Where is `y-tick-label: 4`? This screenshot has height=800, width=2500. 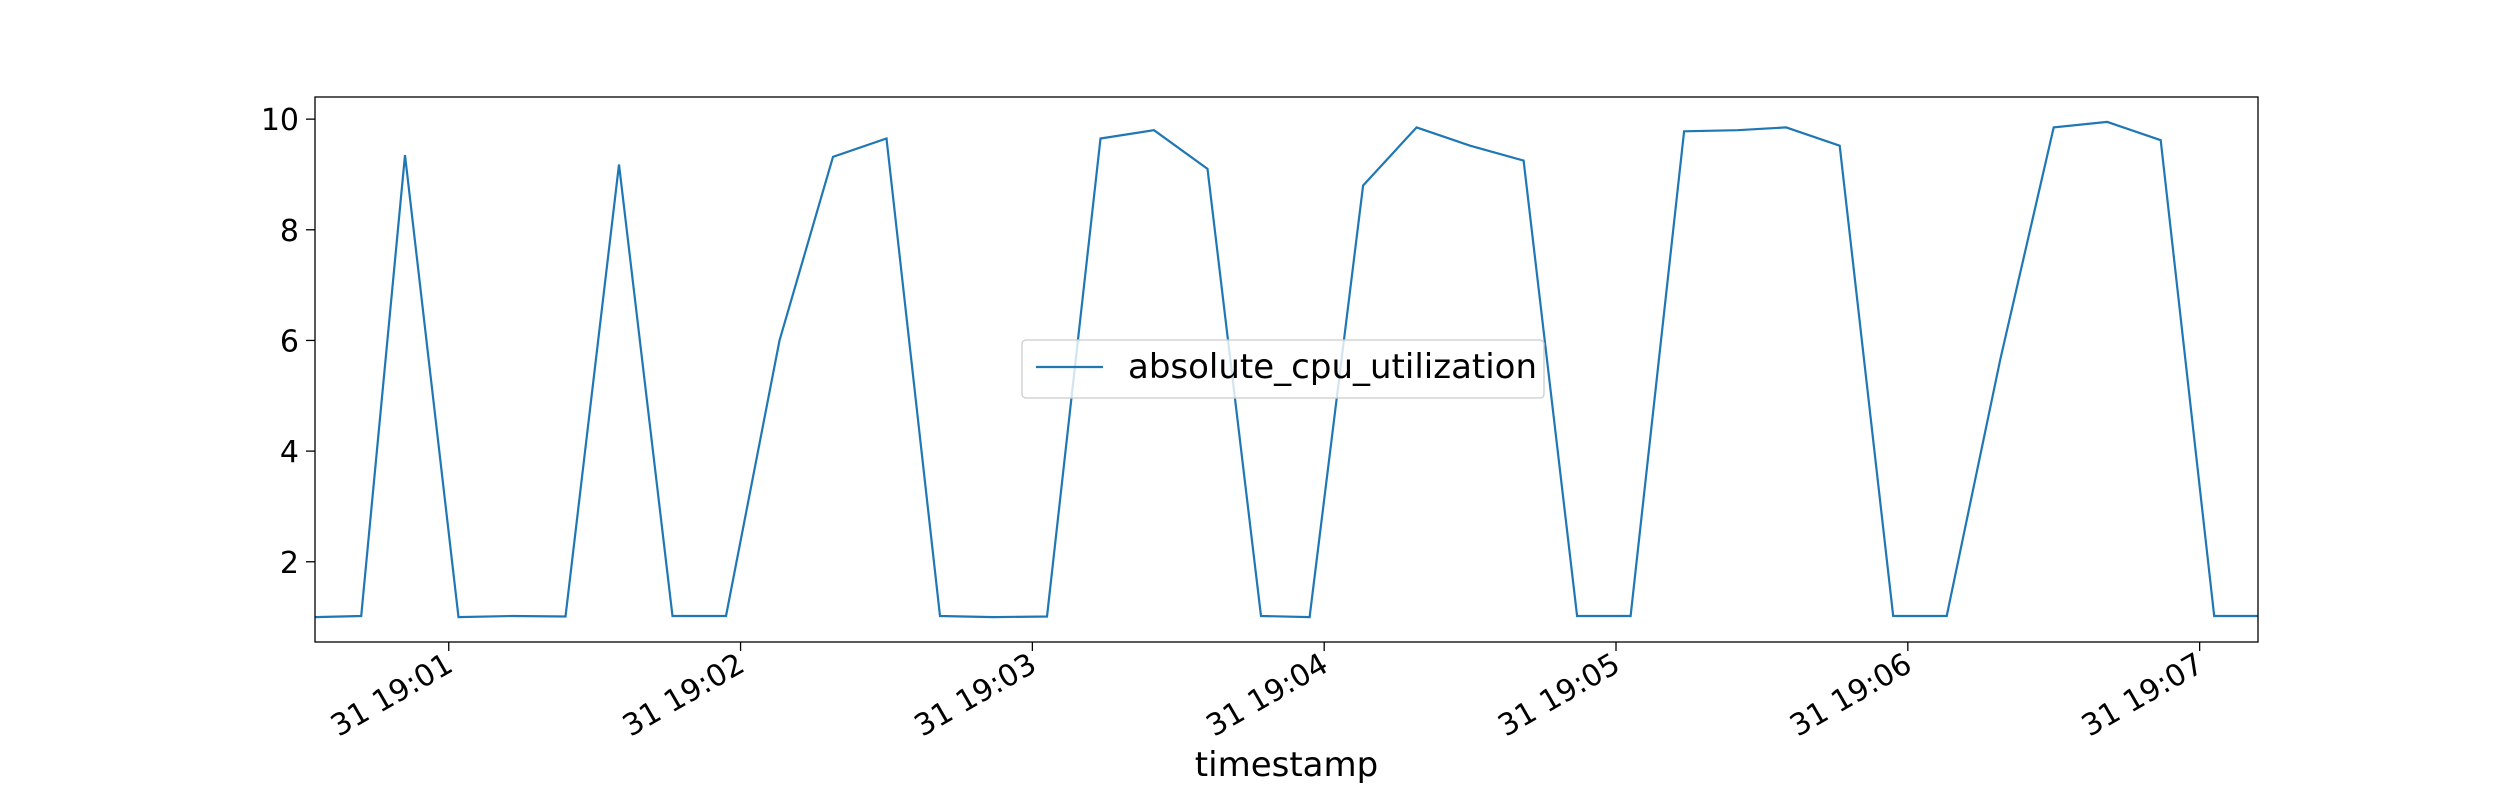 y-tick-label: 4 is located at coordinates (289, 452).